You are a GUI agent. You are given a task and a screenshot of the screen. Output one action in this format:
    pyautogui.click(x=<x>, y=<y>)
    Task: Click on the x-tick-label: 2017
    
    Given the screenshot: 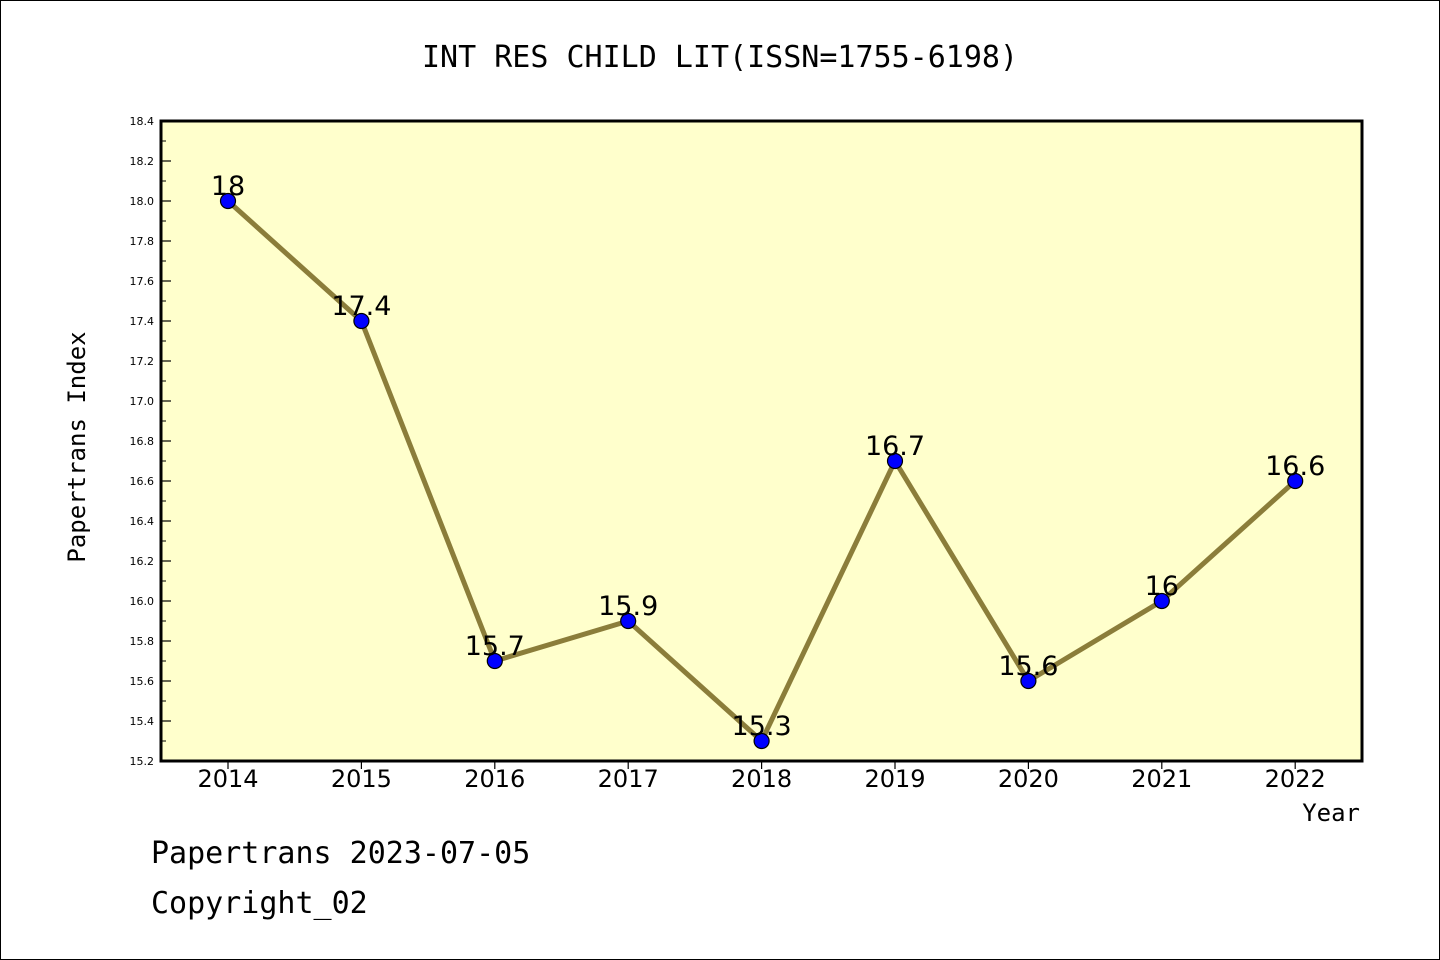 What is the action you would take?
    pyautogui.click(x=628, y=779)
    